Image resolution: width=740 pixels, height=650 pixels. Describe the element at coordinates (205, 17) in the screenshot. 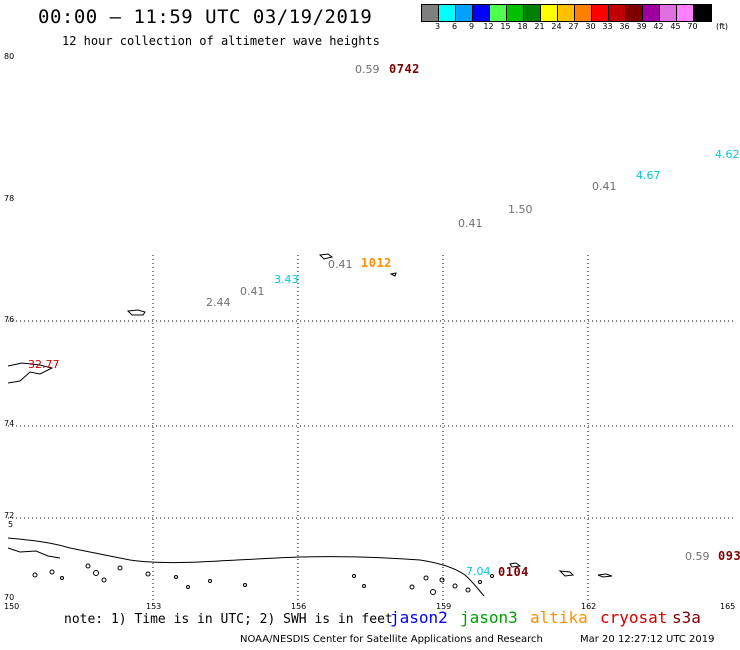

I see `page-title: 00:00 – 11:59 UTC 03/19/2019` at that location.